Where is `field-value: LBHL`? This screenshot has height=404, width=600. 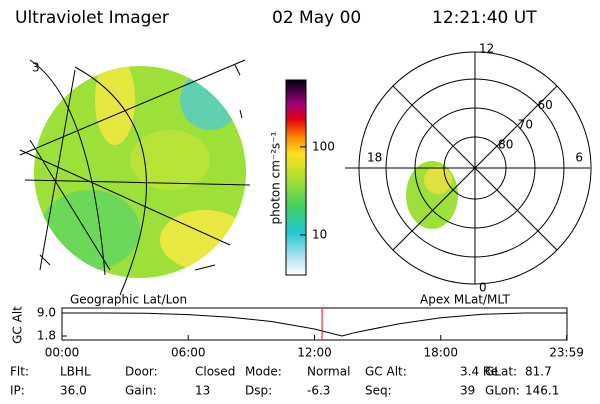 field-value: LBHL is located at coordinates (75, 372).